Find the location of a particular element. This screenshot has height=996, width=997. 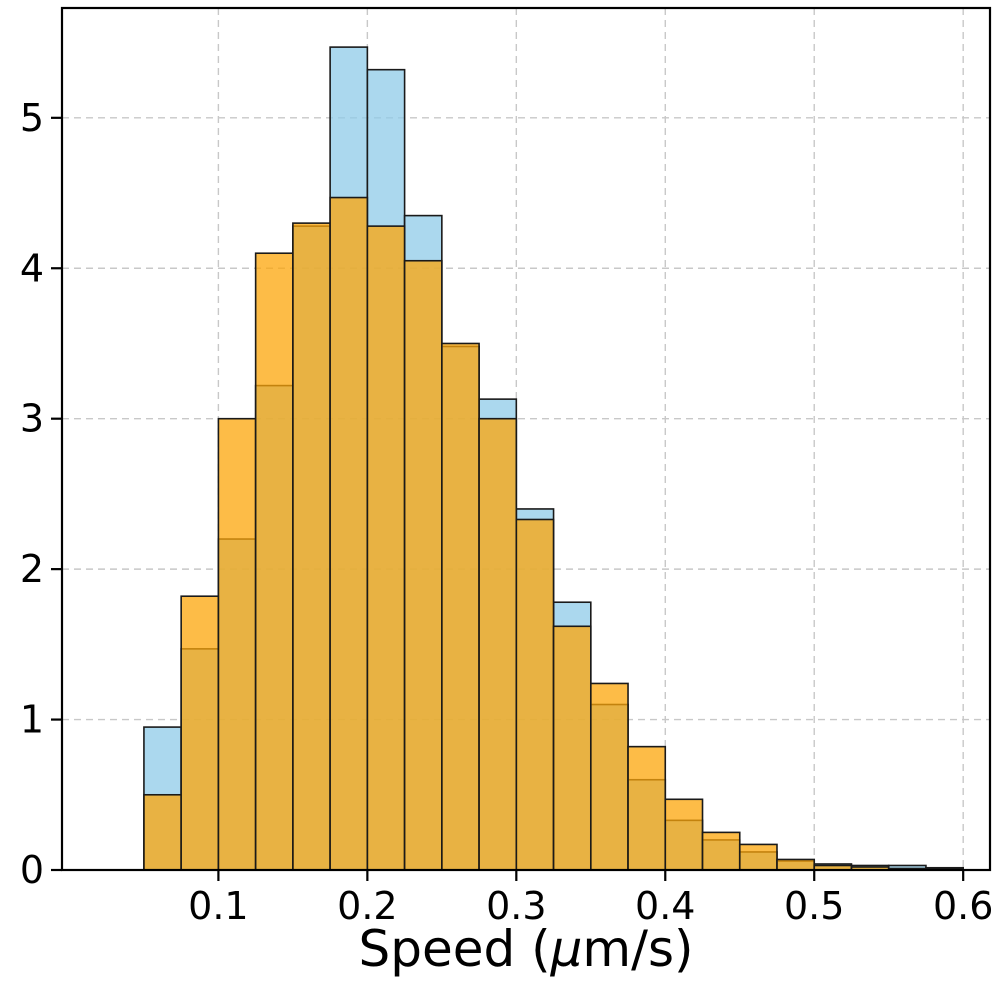

x-tick-label: 0.6 is located at coordinates (963, 906).